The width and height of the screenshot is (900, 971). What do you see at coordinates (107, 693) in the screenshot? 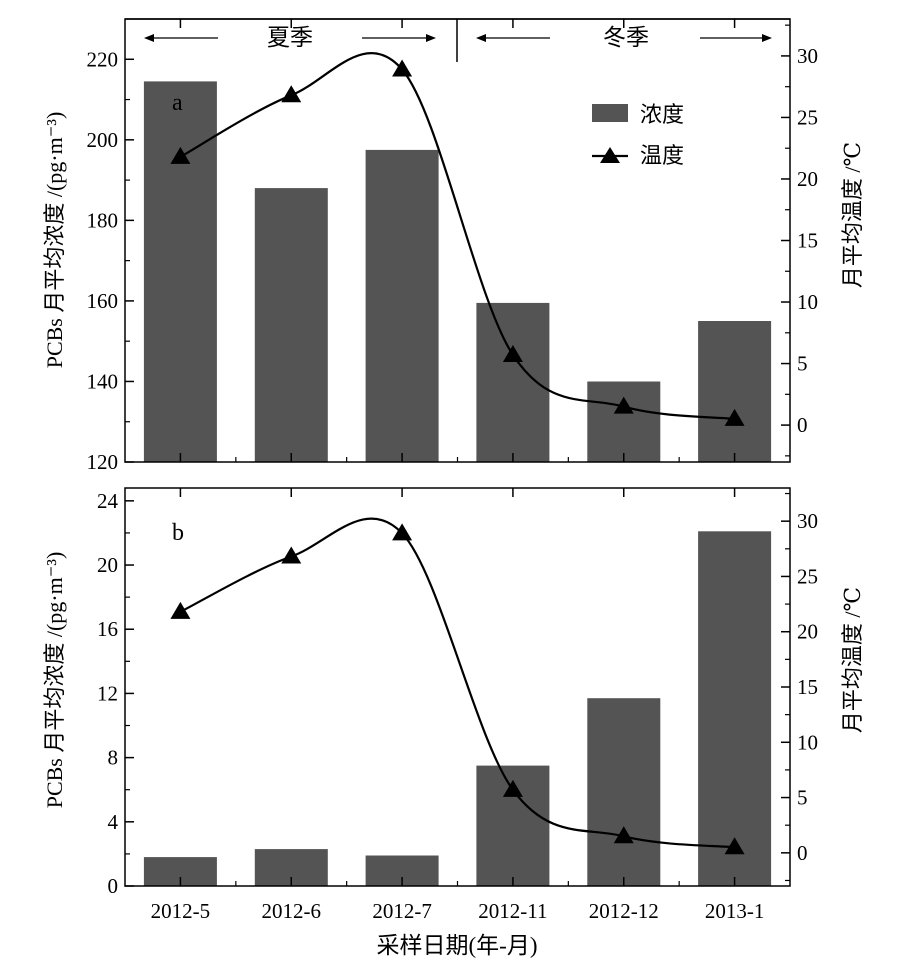
I see `panel-b-left-tick-label: 12` at bounding box center [107, 693].